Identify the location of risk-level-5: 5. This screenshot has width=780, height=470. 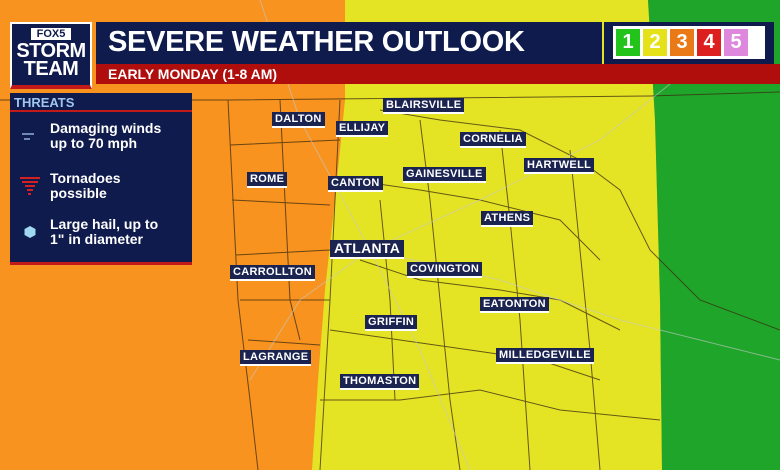
(736, 42).